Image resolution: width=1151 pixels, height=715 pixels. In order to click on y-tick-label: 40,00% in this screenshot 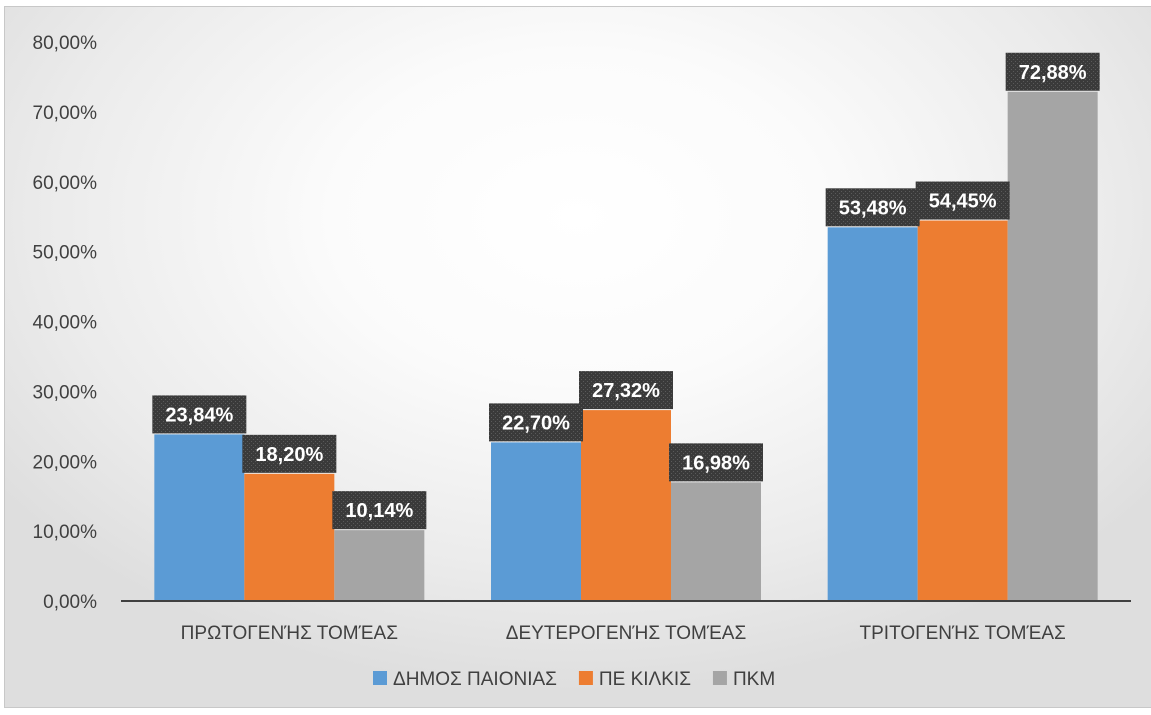, I will do `click(65, 323)`.